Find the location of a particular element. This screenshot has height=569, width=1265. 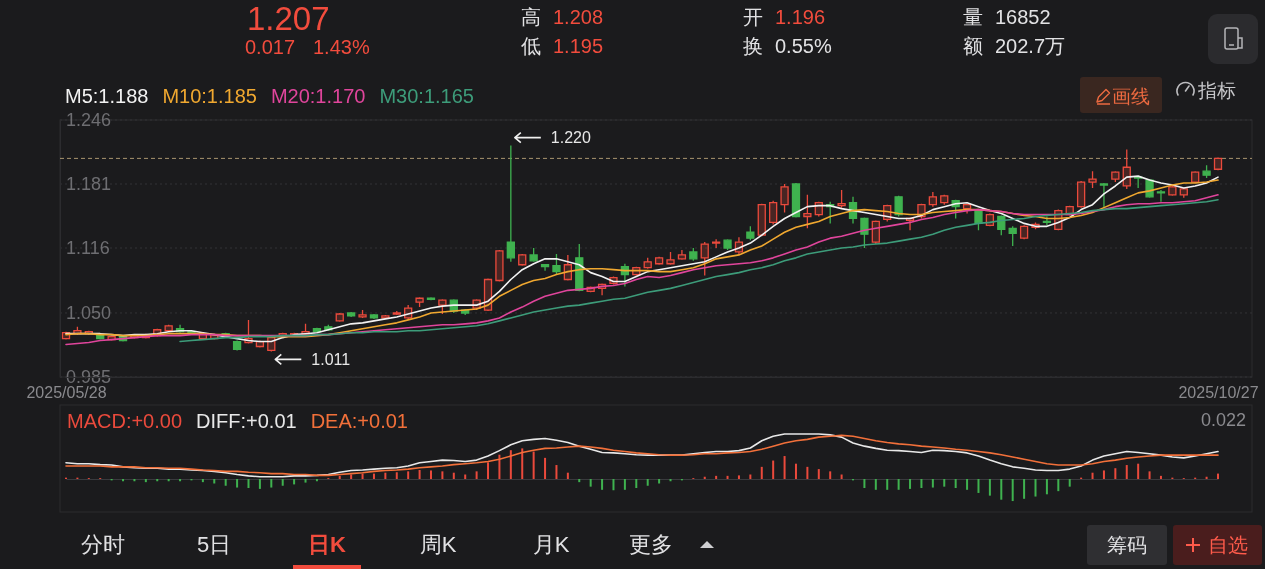

x-tick-label: 2025/10/27 is located at coordinates (1218, 393).